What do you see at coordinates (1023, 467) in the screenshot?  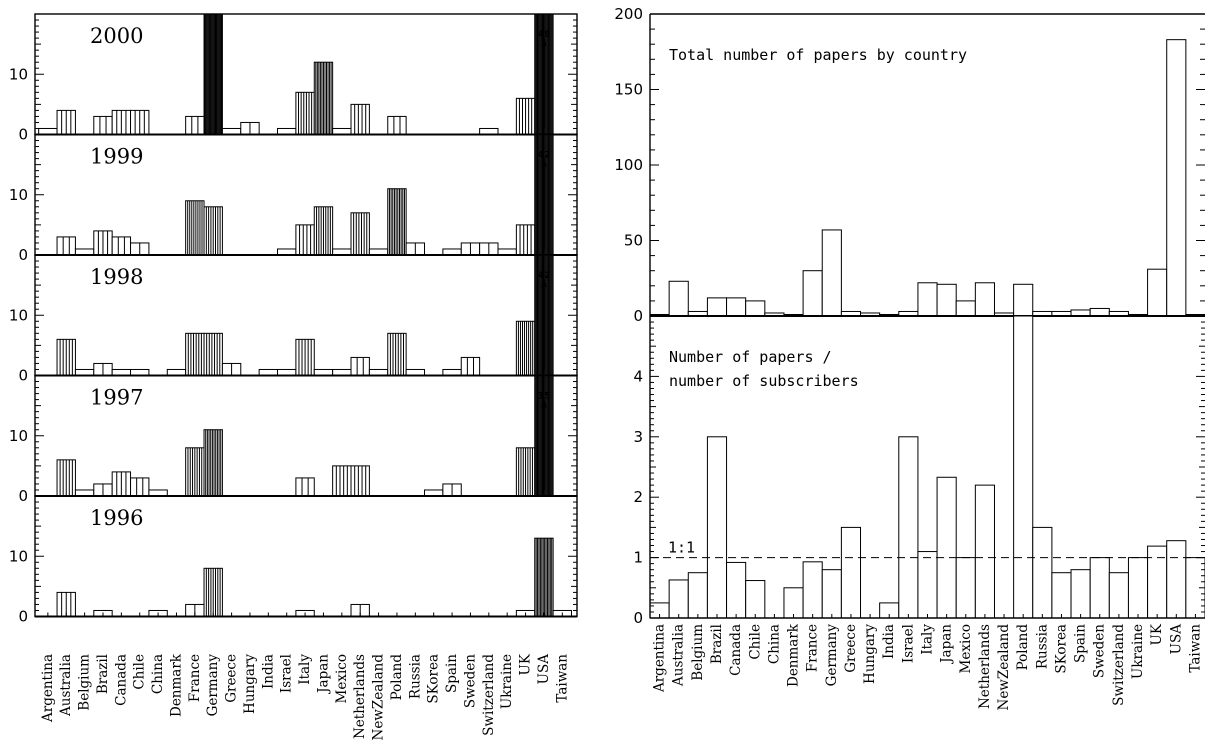 I see `ratio-bar-poland` at bounding box center [1023, 467].